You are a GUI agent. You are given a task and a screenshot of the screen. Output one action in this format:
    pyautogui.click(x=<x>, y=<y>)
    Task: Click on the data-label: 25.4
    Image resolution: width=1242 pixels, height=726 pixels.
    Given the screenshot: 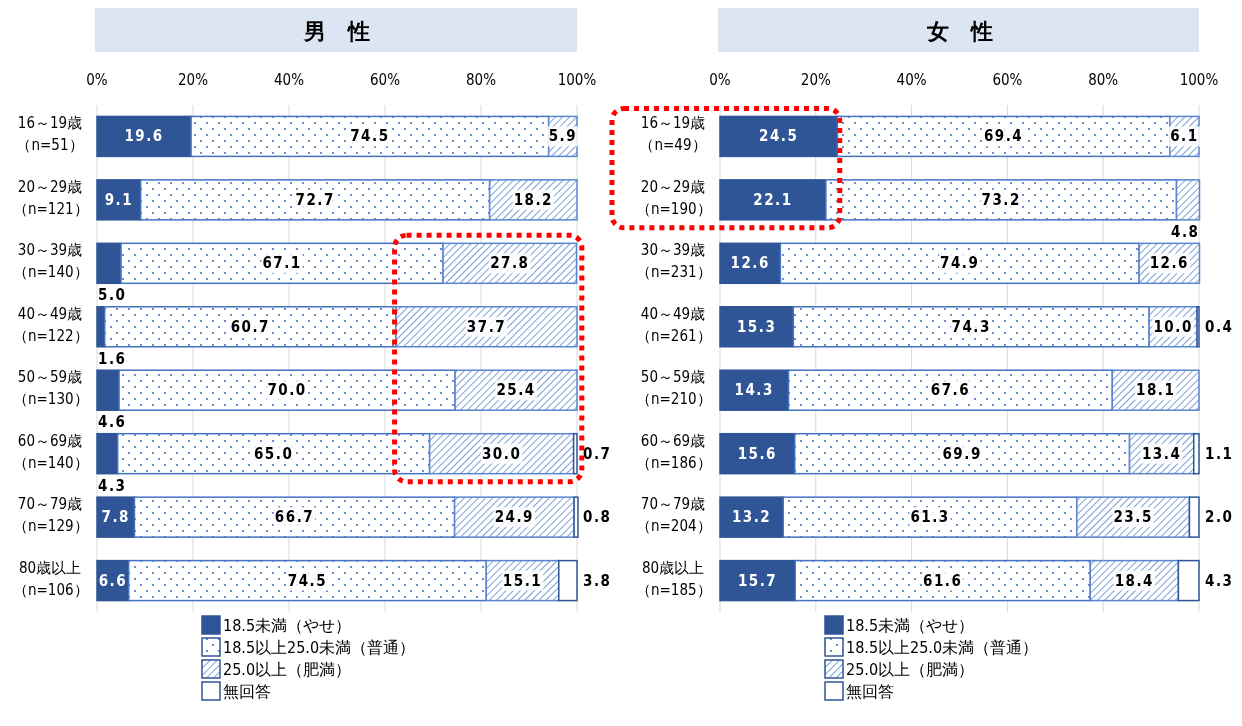 What is the action you would take?
    pyautogui.click(x=516, y=390)
    